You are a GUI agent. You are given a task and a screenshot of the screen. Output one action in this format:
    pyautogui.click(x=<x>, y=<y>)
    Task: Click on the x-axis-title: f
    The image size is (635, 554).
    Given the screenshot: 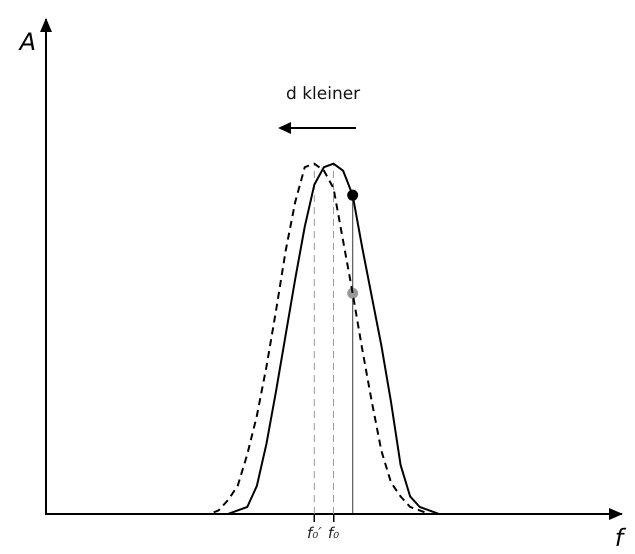 What is the action you would take?
    pyautogui.click(x=620, y=538)
    